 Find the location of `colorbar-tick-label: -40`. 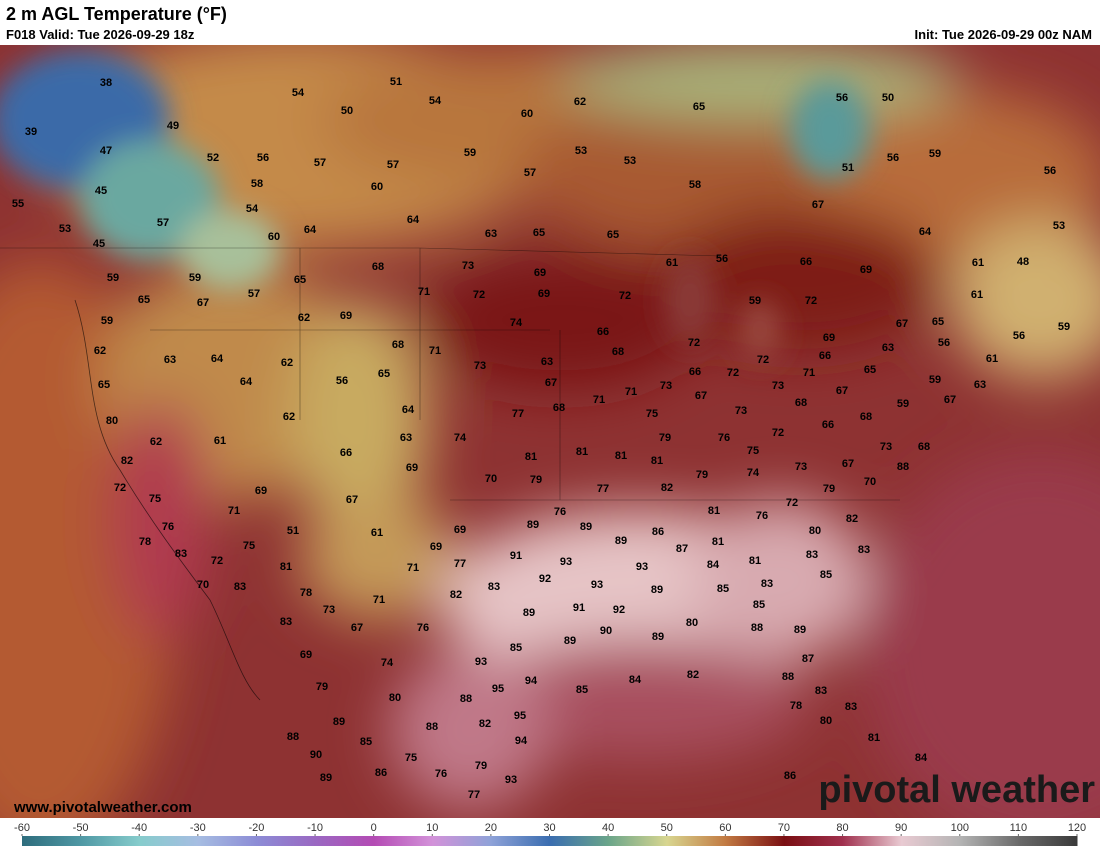

colorbar-tick-label: -40 is located at coordinates (139, 828).